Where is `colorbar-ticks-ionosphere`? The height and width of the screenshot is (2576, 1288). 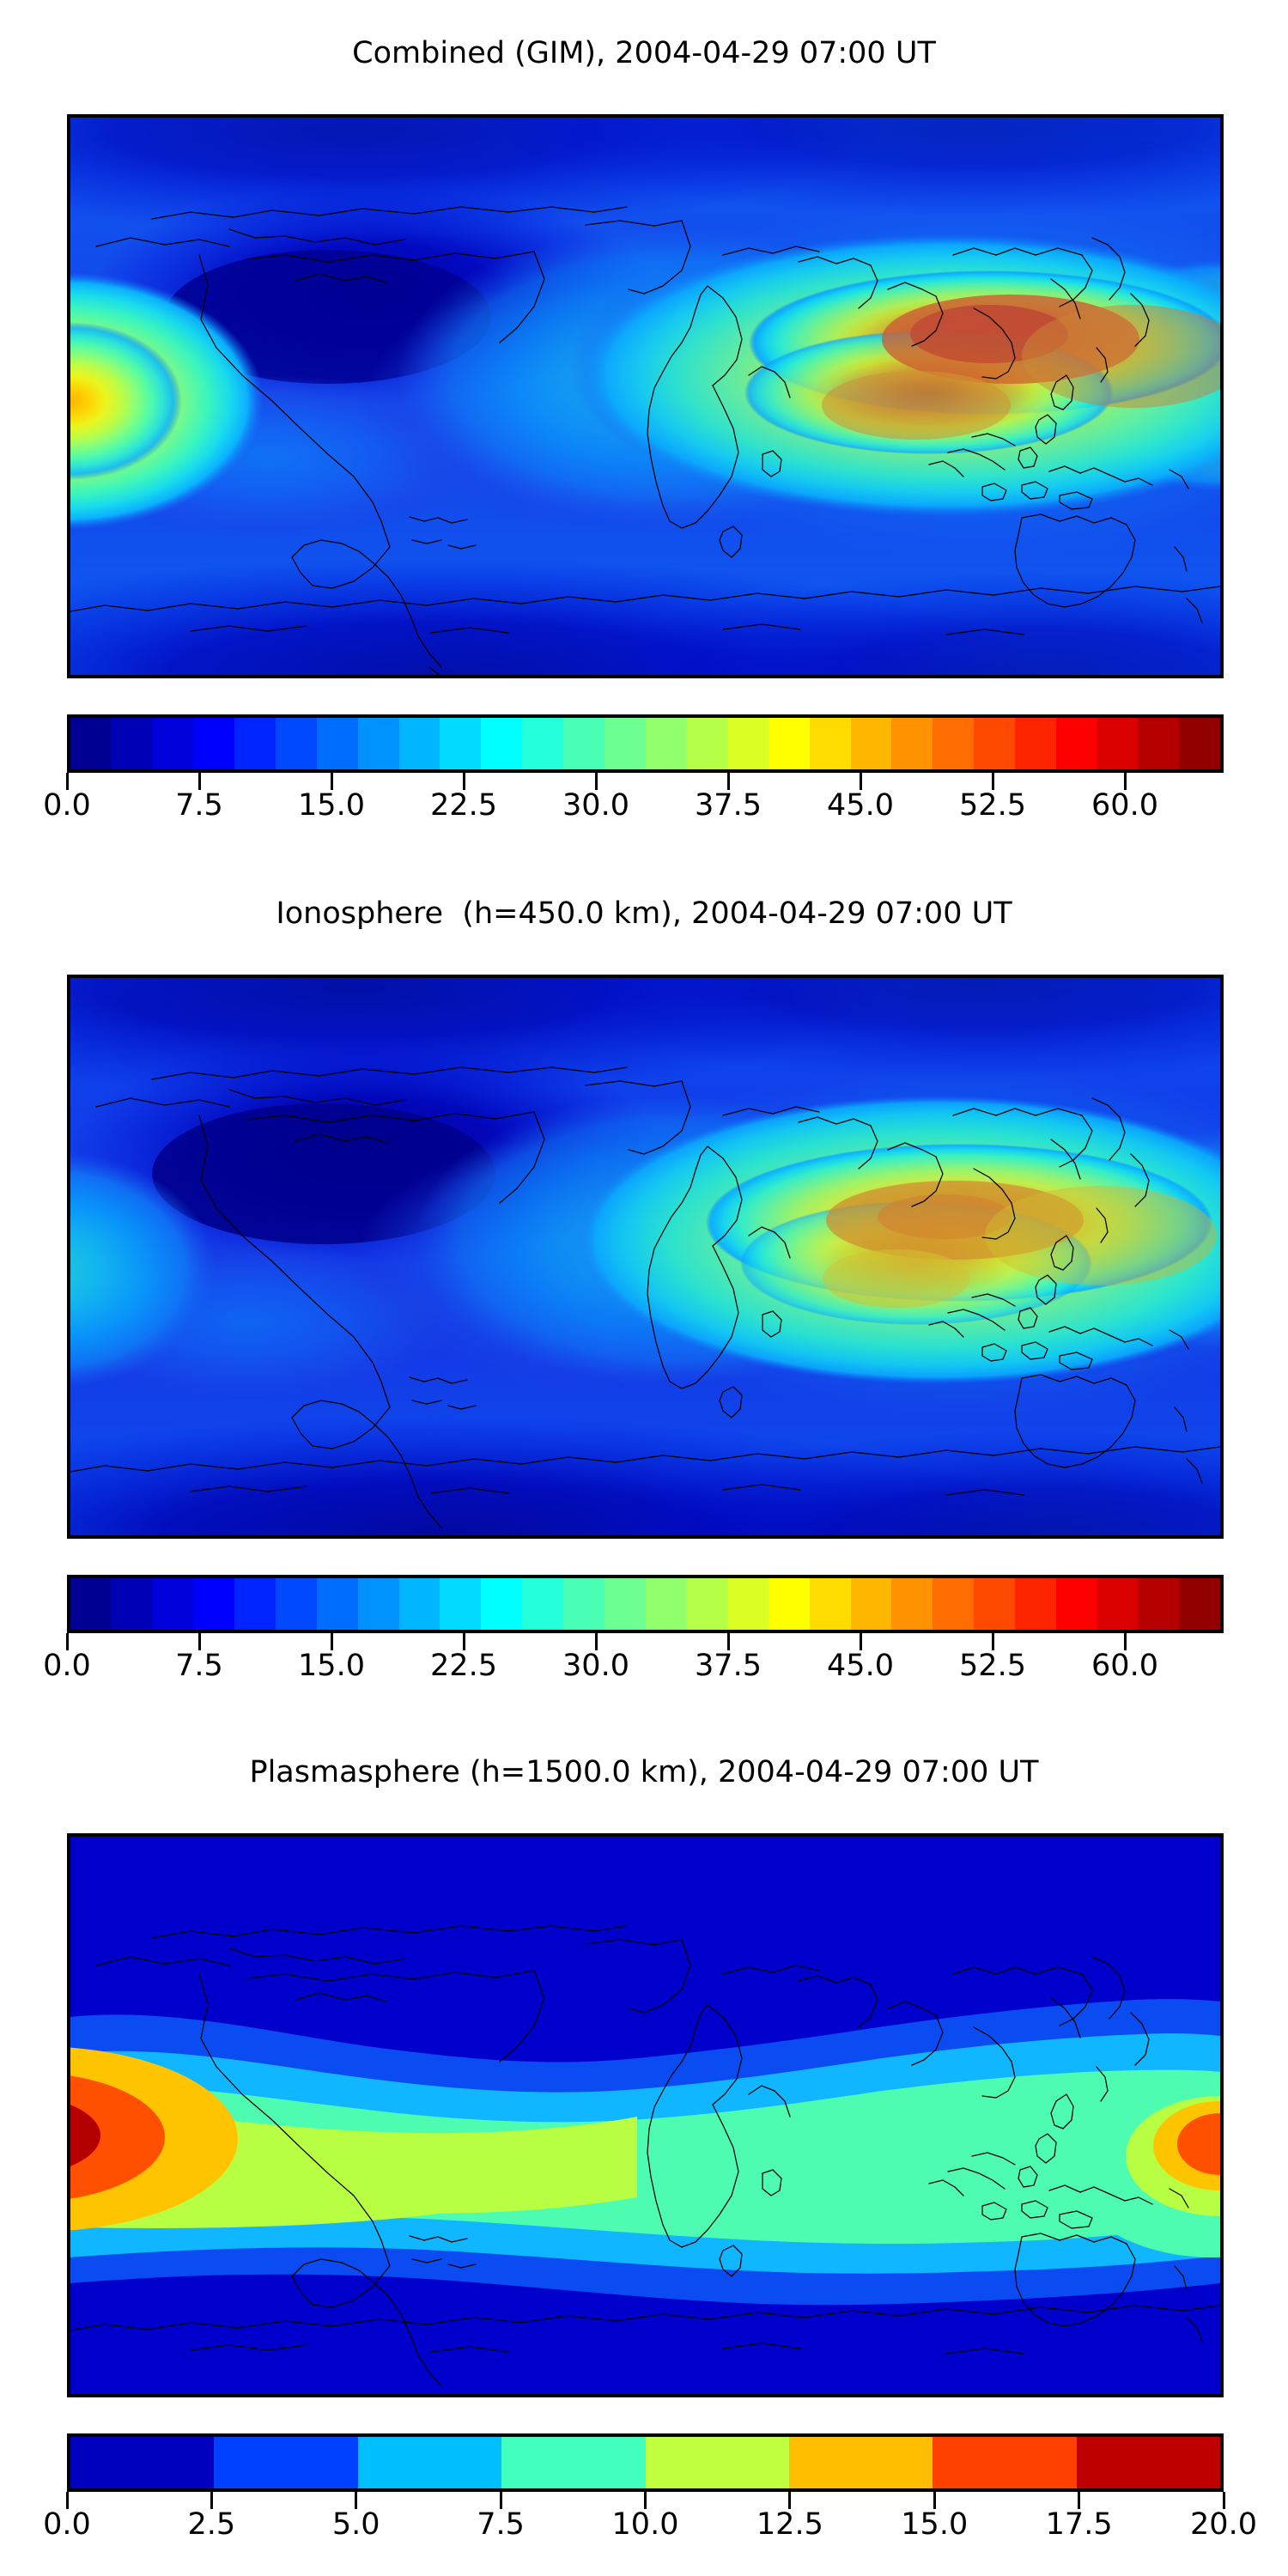 colorbar-ticks-ionosphere is located at coordinates (644, 1642).